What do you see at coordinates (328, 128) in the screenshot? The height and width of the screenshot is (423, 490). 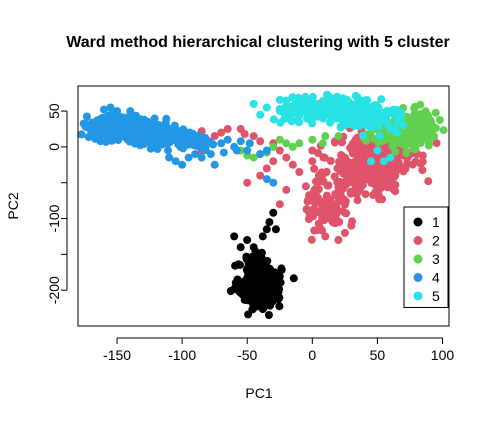 I see `series-5-points` at bounding box center [328, 128].